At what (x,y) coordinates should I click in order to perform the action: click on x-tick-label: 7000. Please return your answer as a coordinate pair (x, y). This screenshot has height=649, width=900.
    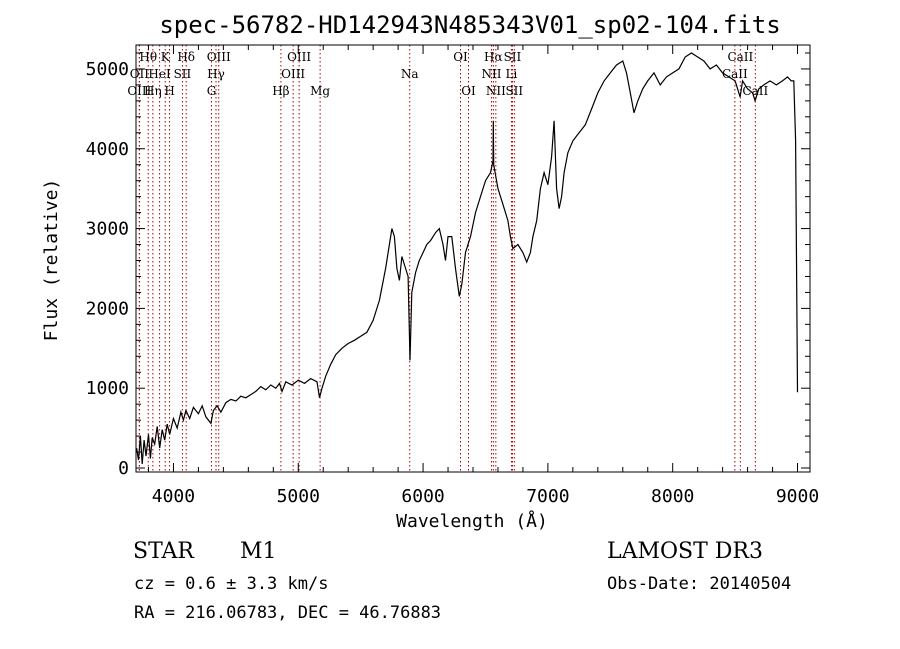
    Looking at the image, I should click on (547, 496).